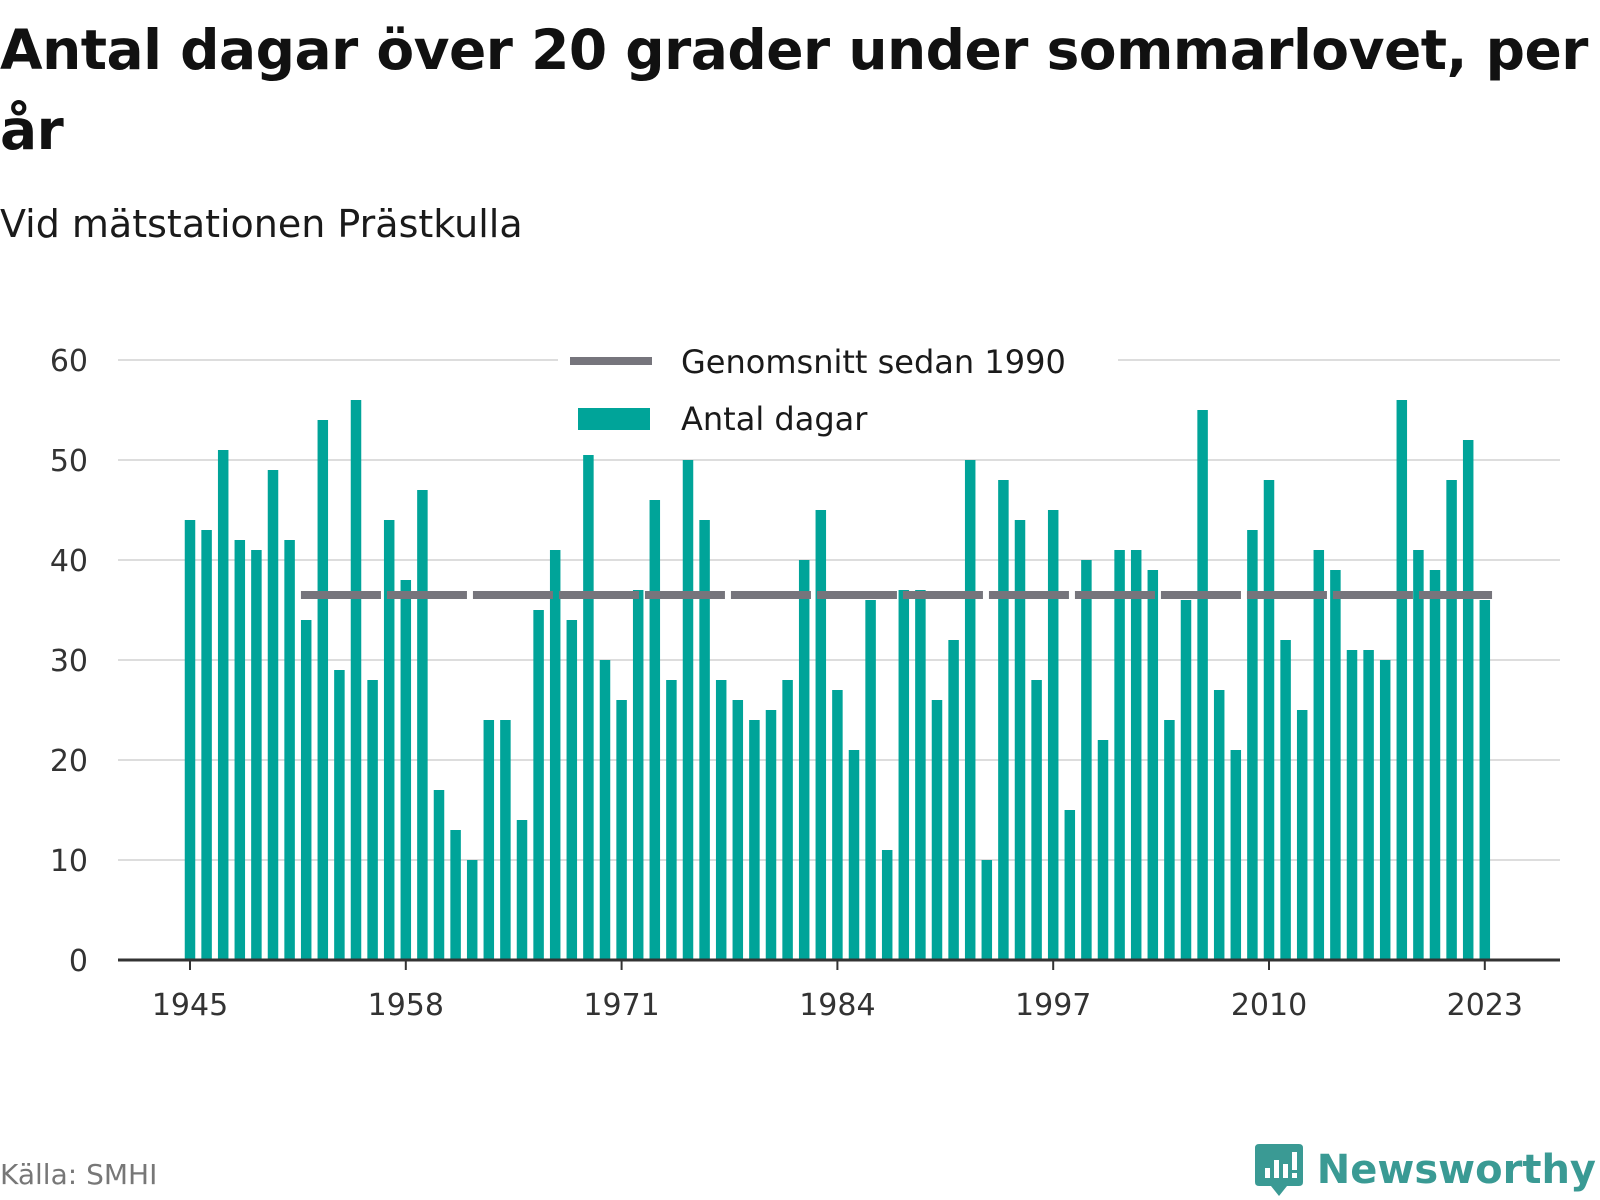 The height and width of the screenshot is (1200, 1600). I want to click on y-tick-label: 30, so click(69, 661).